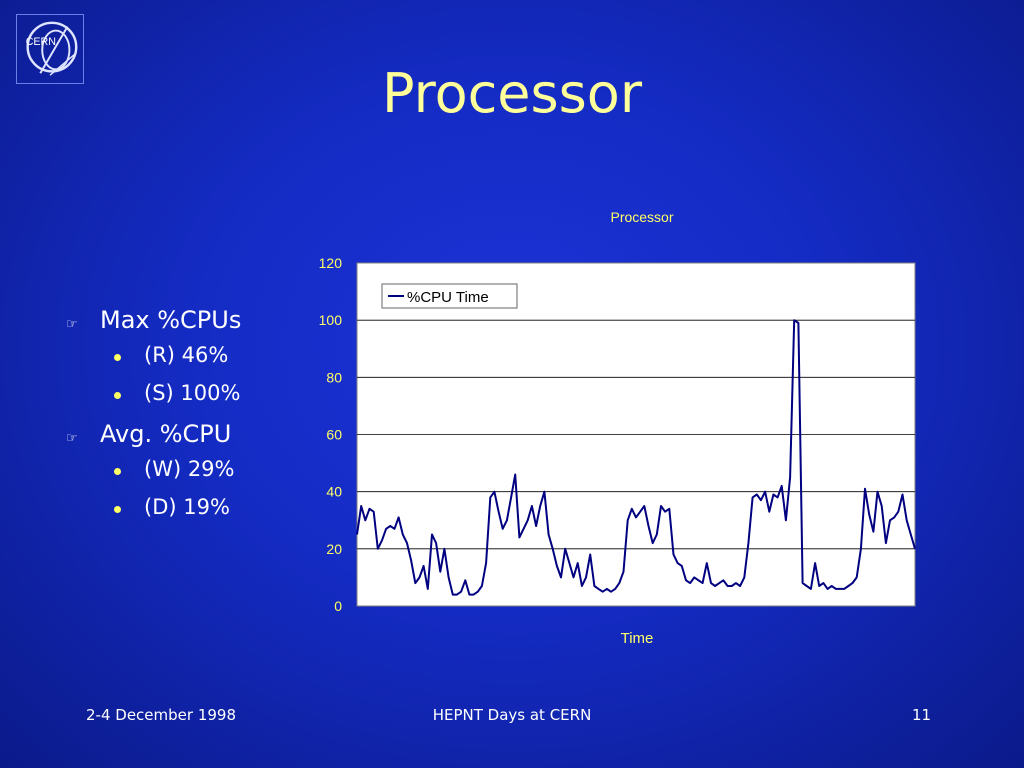 This screenshot has width=1024, height=768. What do you see at coordinates (171, 320) in the screenshot?
I see `bullet-label: Max %CPUs` at bounding box center [171, 320].